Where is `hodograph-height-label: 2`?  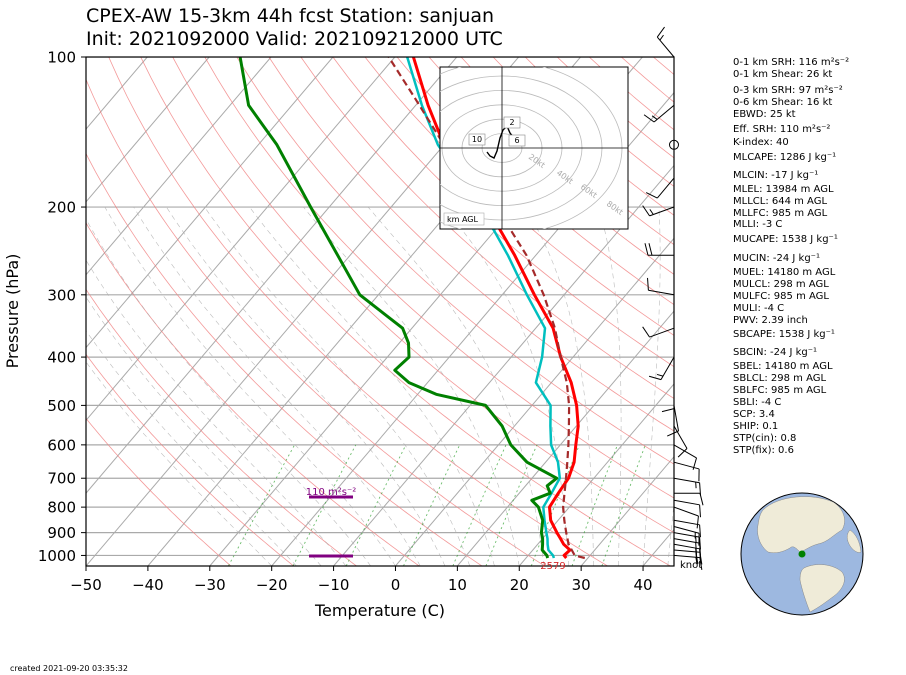
hodograph-height-label: 2 is located at coordinates (511, 122).